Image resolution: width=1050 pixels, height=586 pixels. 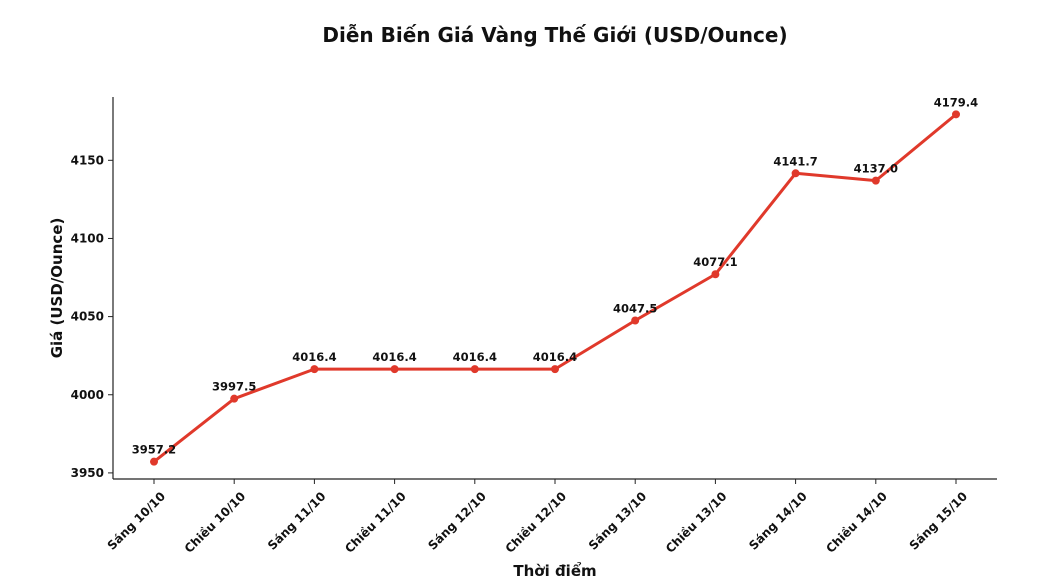 I want to click on y-tick-label: 4000, so click(x=87, y=395).